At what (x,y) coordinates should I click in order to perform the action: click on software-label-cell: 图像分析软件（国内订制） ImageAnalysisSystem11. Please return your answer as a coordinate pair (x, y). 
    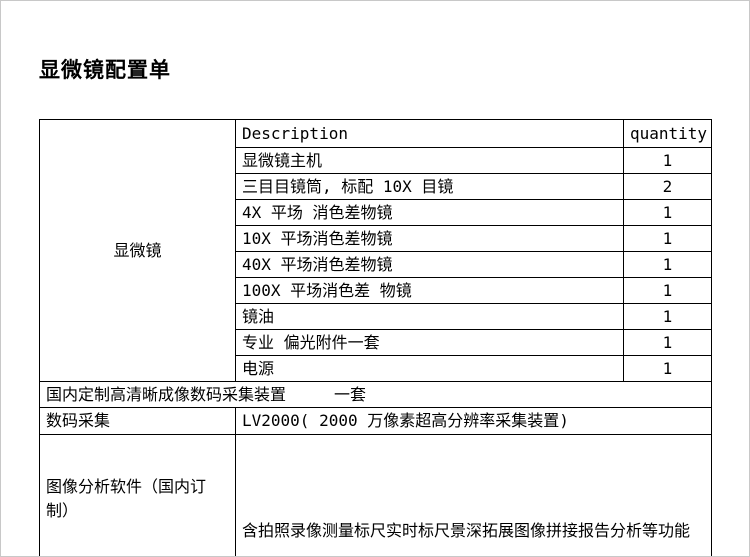
    Looking at the image, I should click on (137, 494).